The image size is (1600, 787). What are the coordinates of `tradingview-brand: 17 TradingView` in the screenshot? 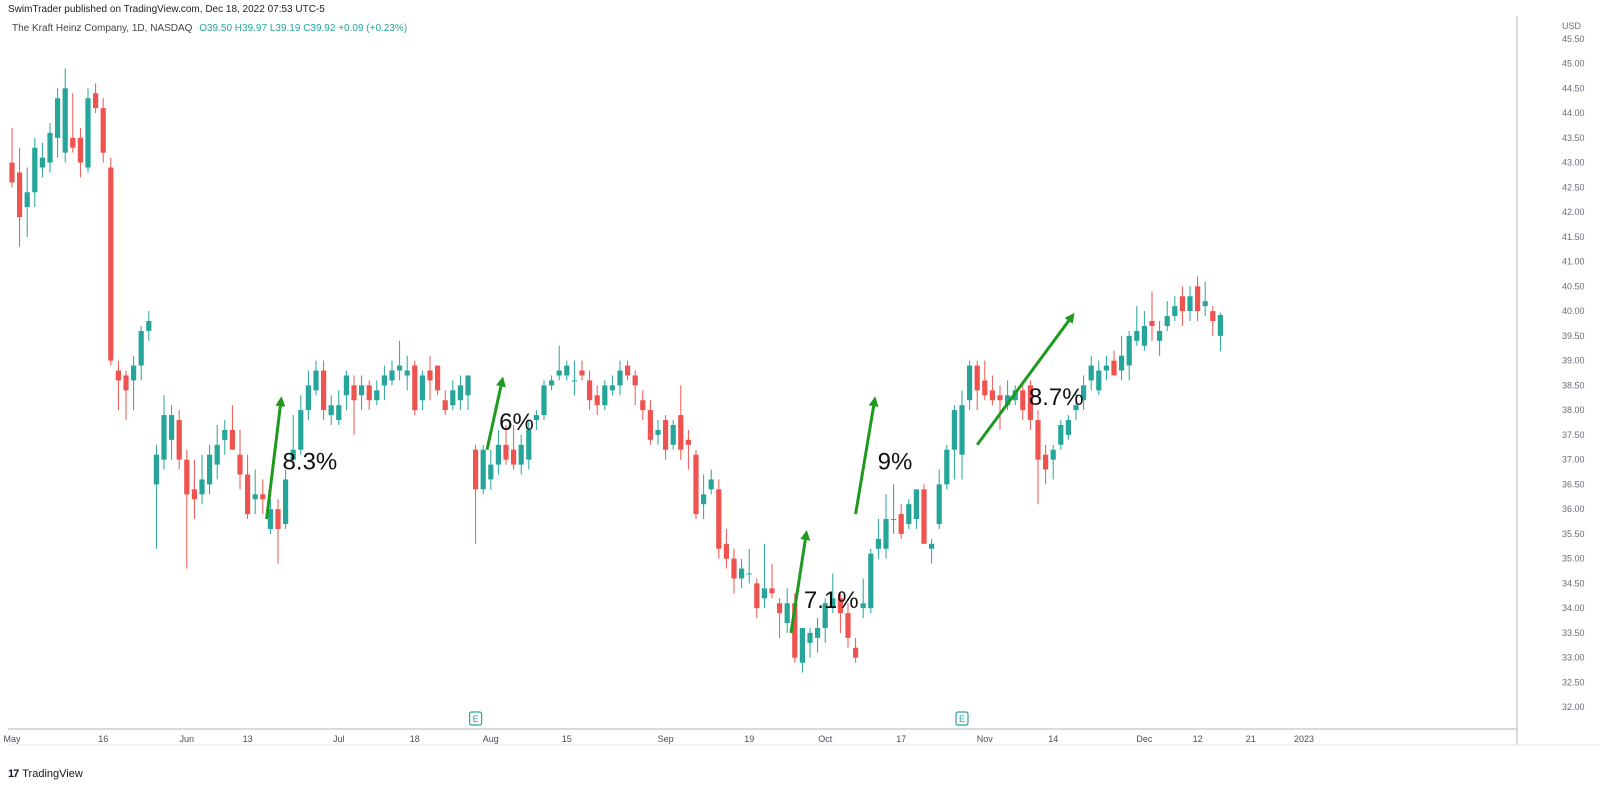 It's located at (45, 774).